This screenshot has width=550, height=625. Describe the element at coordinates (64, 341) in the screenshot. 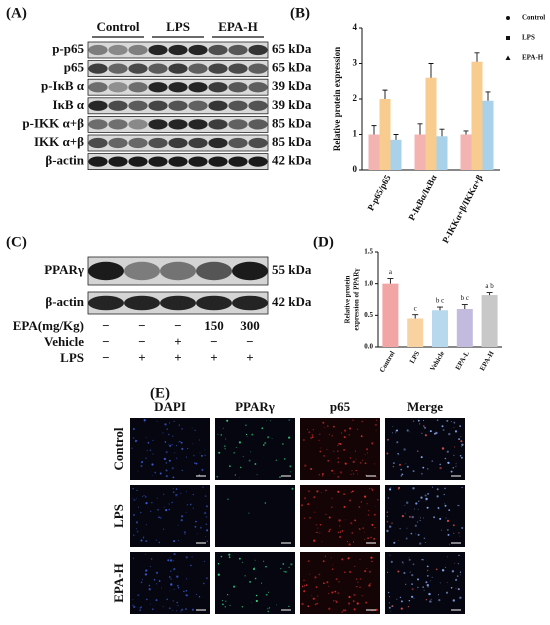

I see `treatment-label: Vehicle` at that location.